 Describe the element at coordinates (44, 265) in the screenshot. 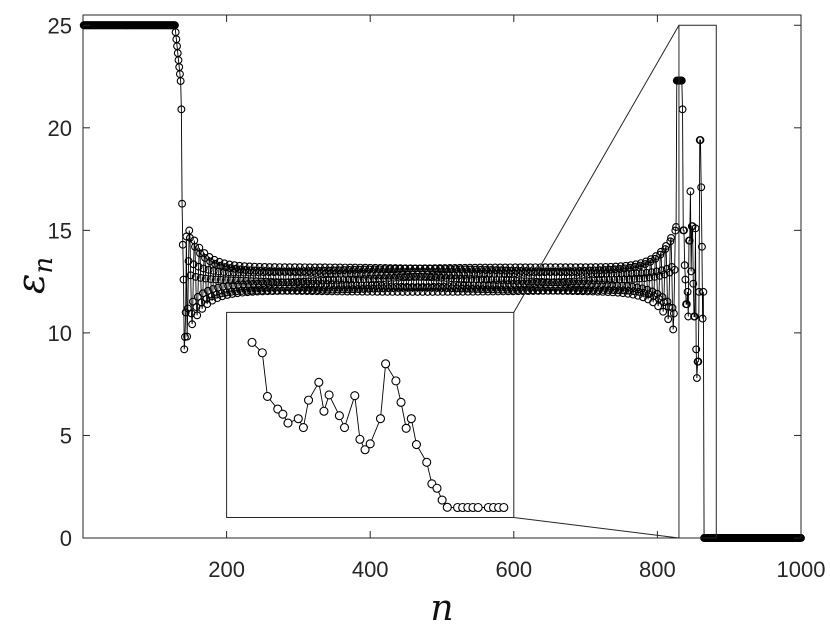

I see `y-axis-label-sub: n` at that location.